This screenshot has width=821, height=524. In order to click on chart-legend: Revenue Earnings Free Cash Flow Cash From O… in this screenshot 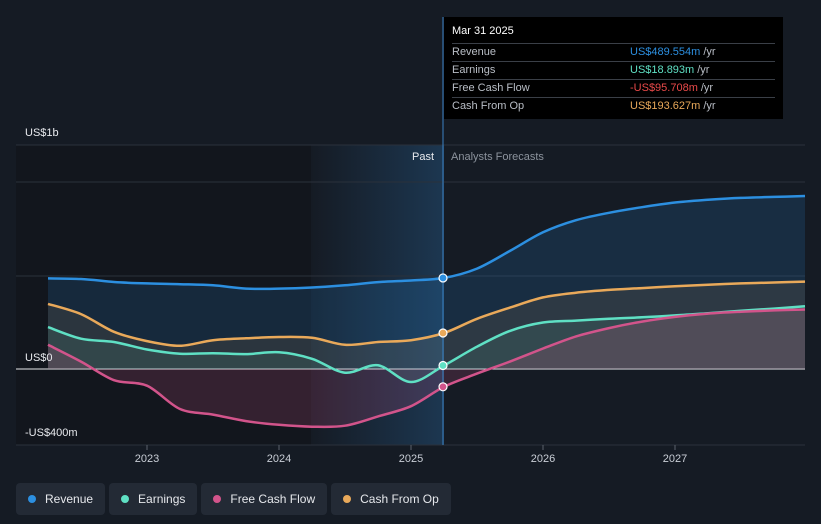, I will do `click(233, 499)`.